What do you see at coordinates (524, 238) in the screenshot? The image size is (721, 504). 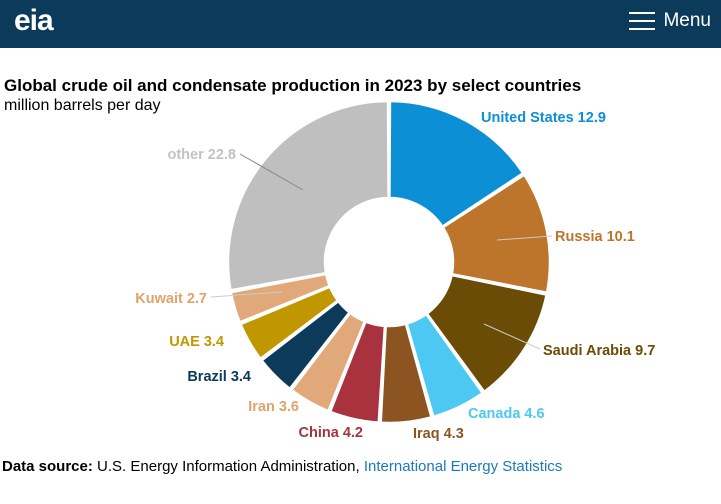 I see `leader-line-russia` at bounding box center [524, 238].